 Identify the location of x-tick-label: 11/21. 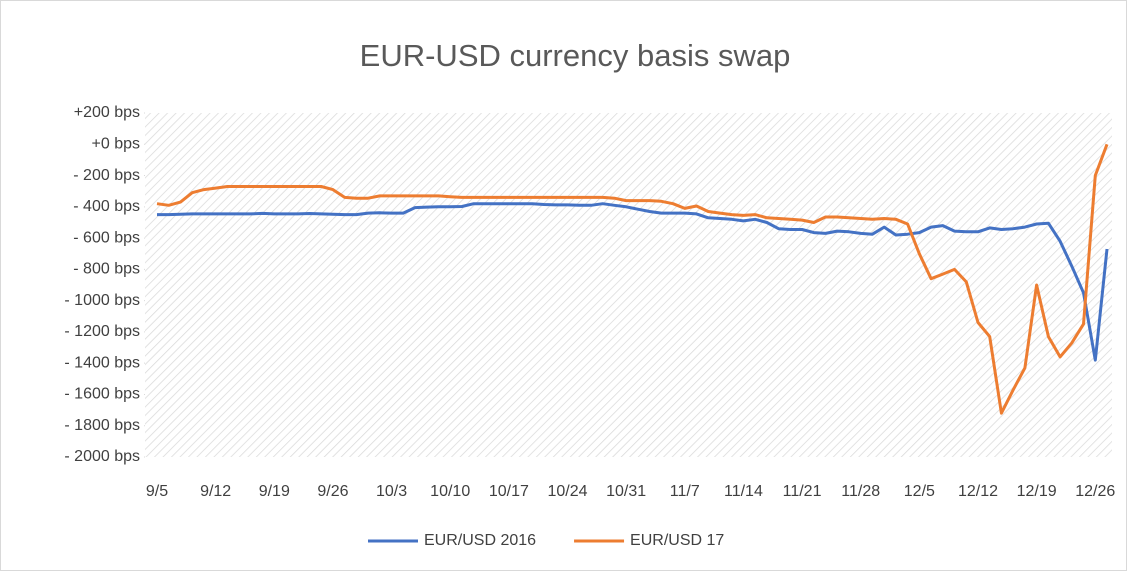
(802, 491).